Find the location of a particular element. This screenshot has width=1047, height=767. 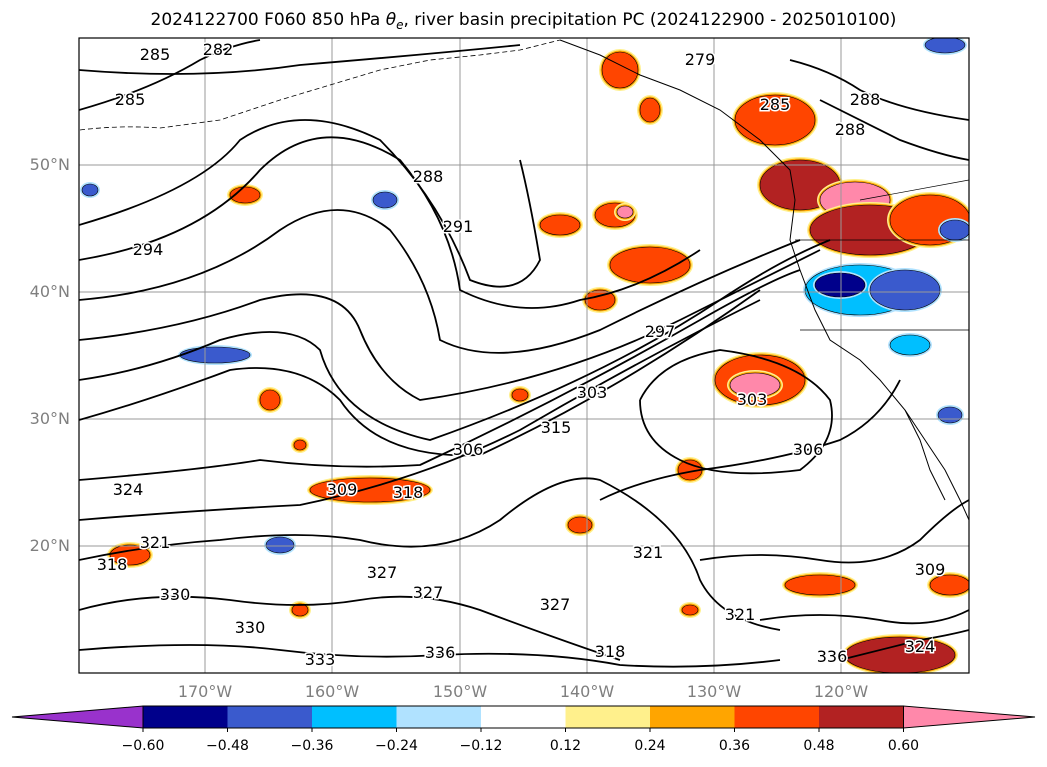

colorbar-tick-label: −0.24 is located at coordinates (396, 746).